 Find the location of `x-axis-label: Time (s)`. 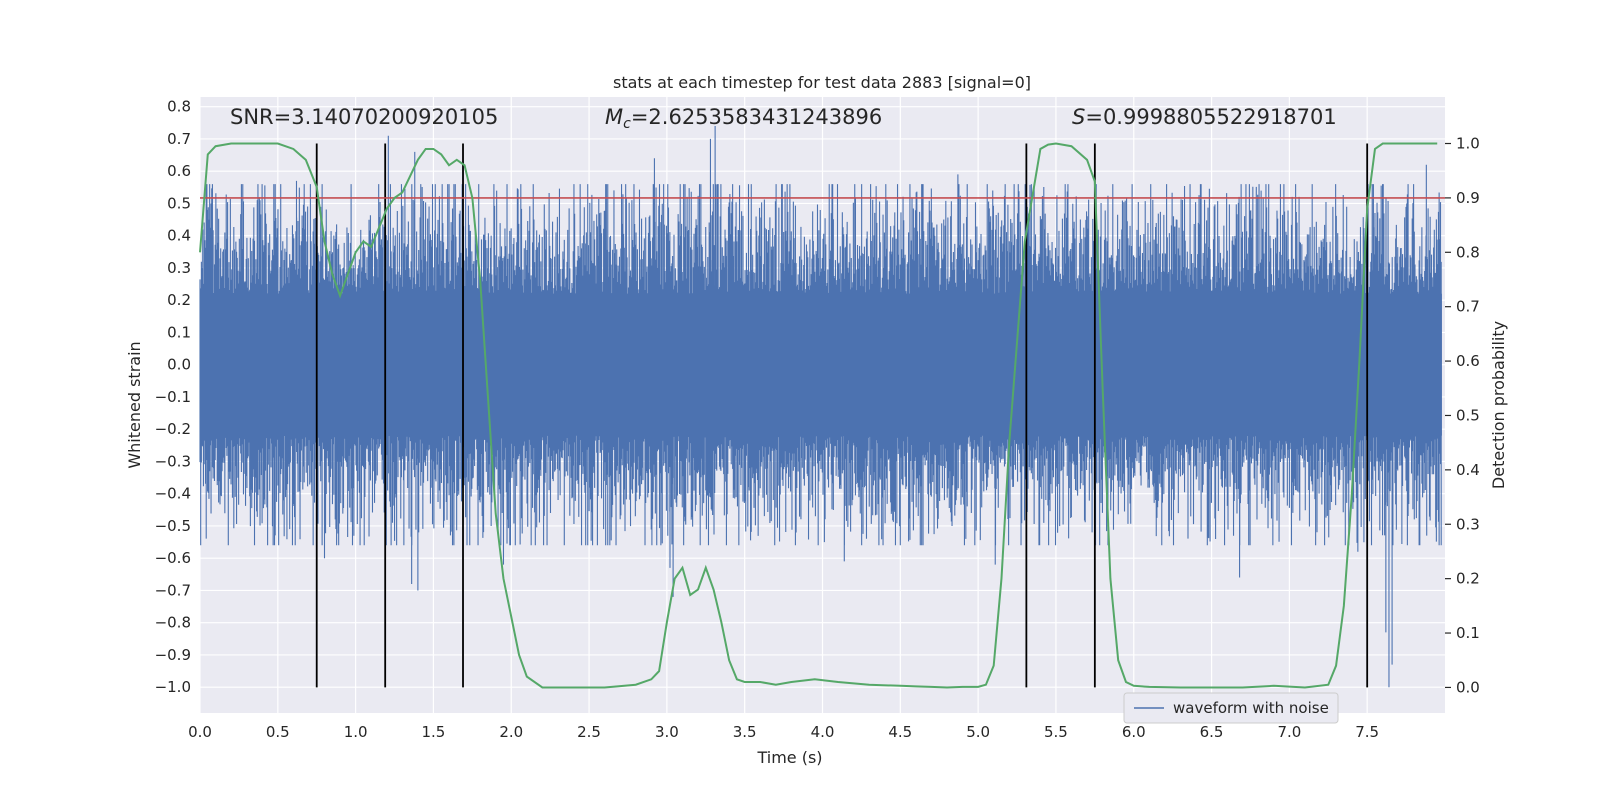

x-axis-label: Time (s) is located at coordinates (789, 757).